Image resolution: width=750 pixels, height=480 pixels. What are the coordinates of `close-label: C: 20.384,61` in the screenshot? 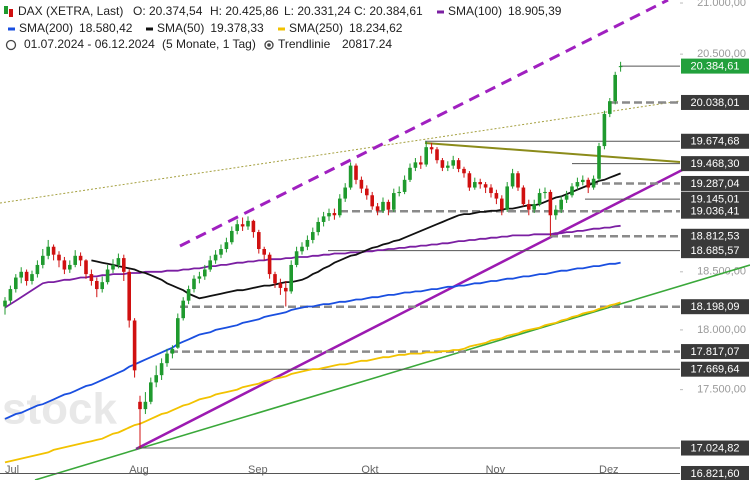 It's located at (388, 11).